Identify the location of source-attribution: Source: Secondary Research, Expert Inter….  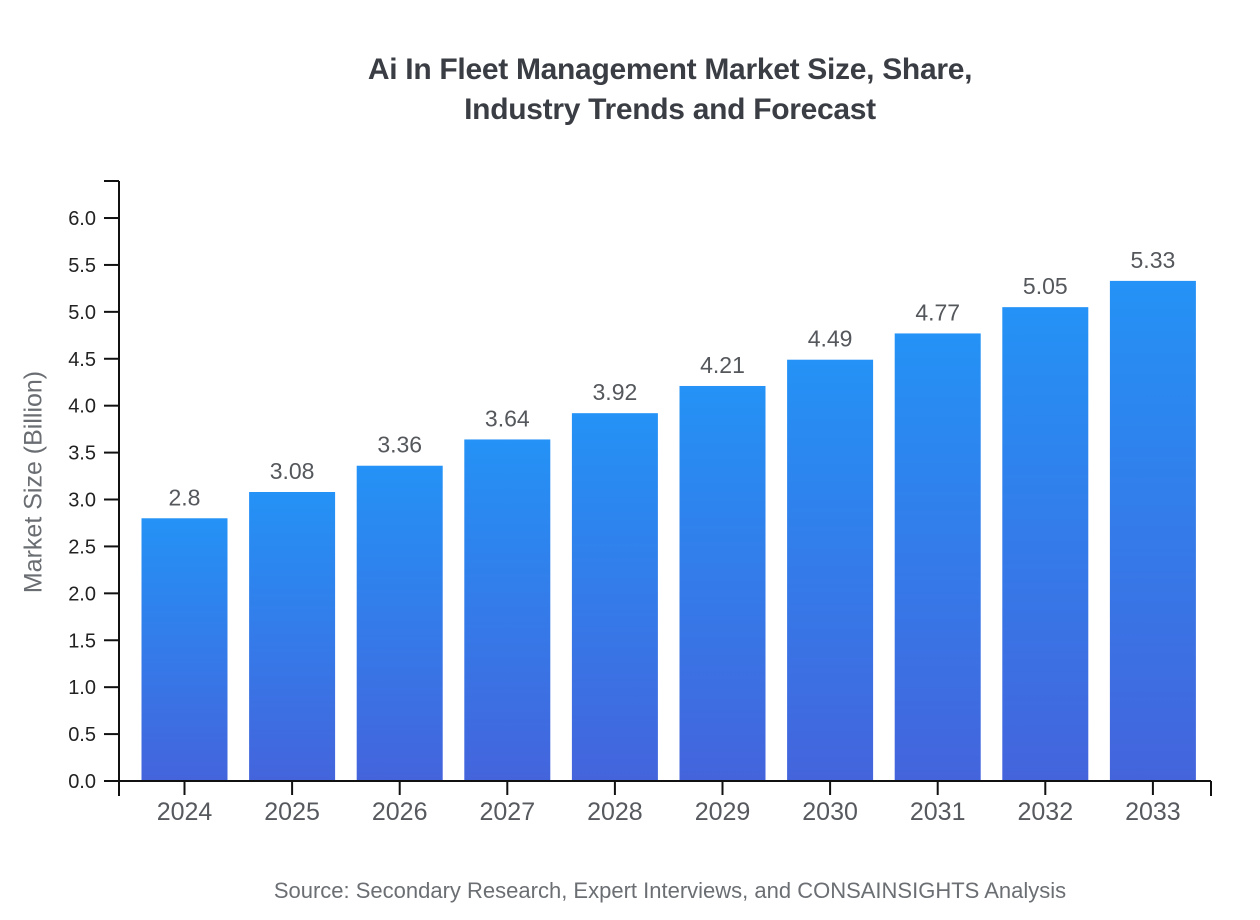
(670, 890).